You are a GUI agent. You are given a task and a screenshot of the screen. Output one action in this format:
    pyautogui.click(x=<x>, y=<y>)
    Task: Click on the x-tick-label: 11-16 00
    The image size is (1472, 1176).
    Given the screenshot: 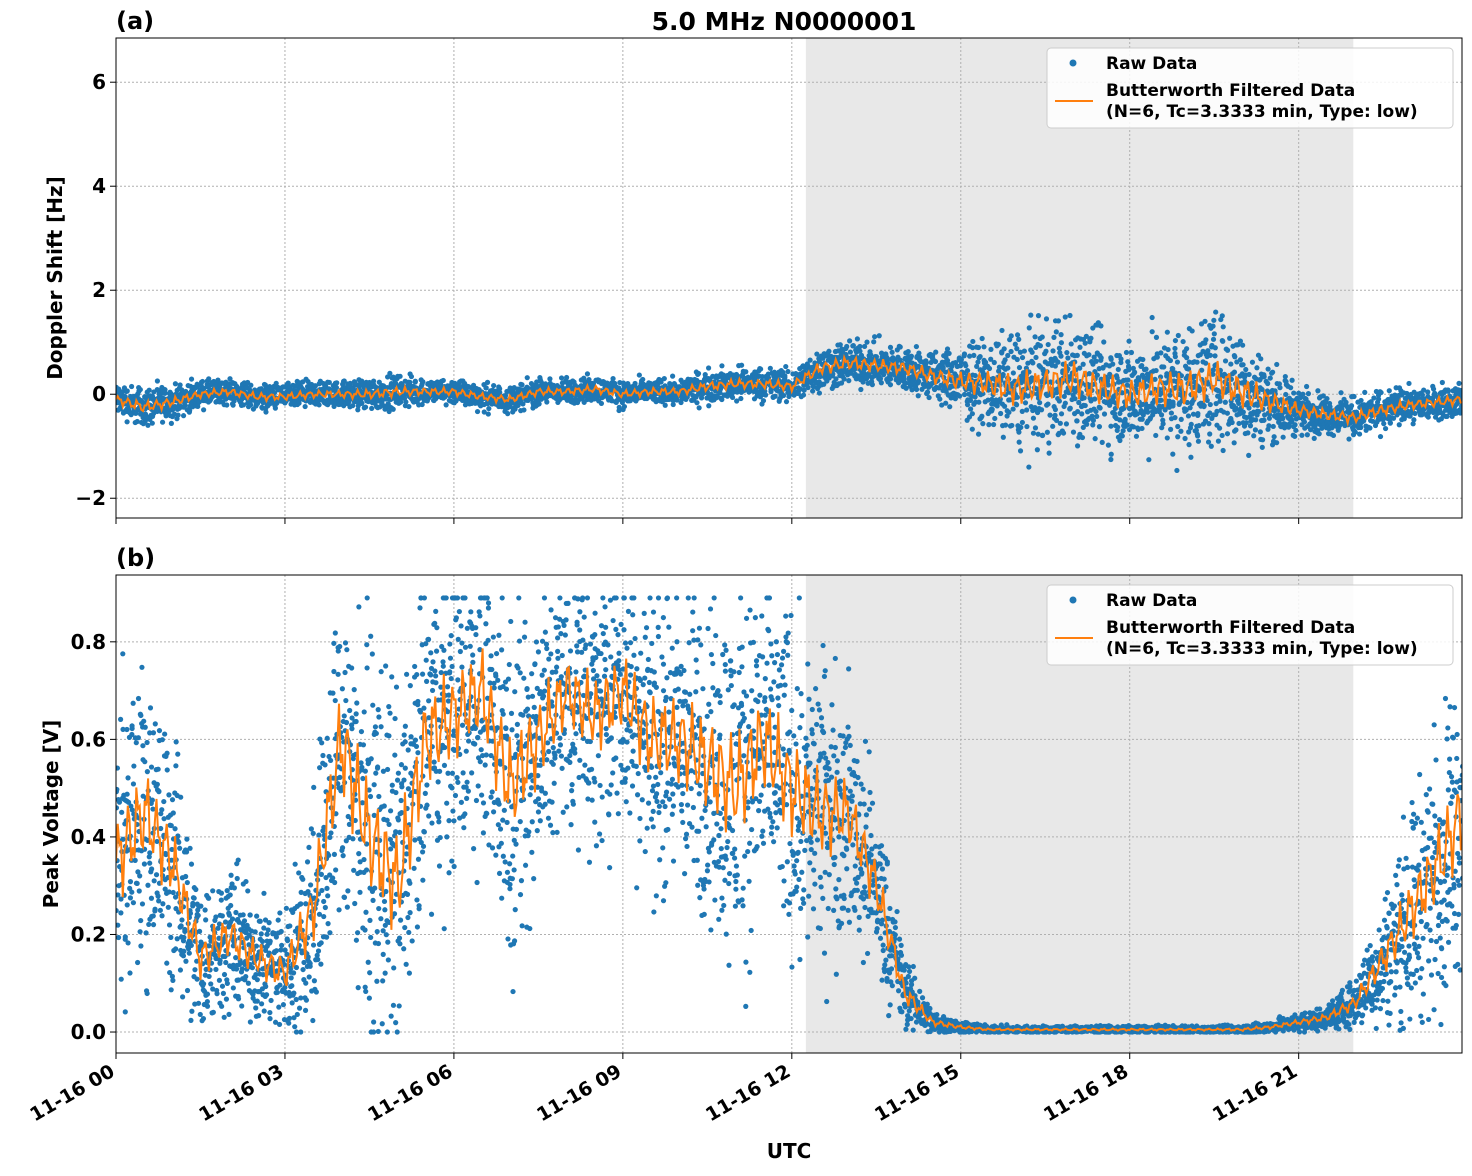 What is the action you would take?
    pyautogui.click(x=72, y=1093)
    